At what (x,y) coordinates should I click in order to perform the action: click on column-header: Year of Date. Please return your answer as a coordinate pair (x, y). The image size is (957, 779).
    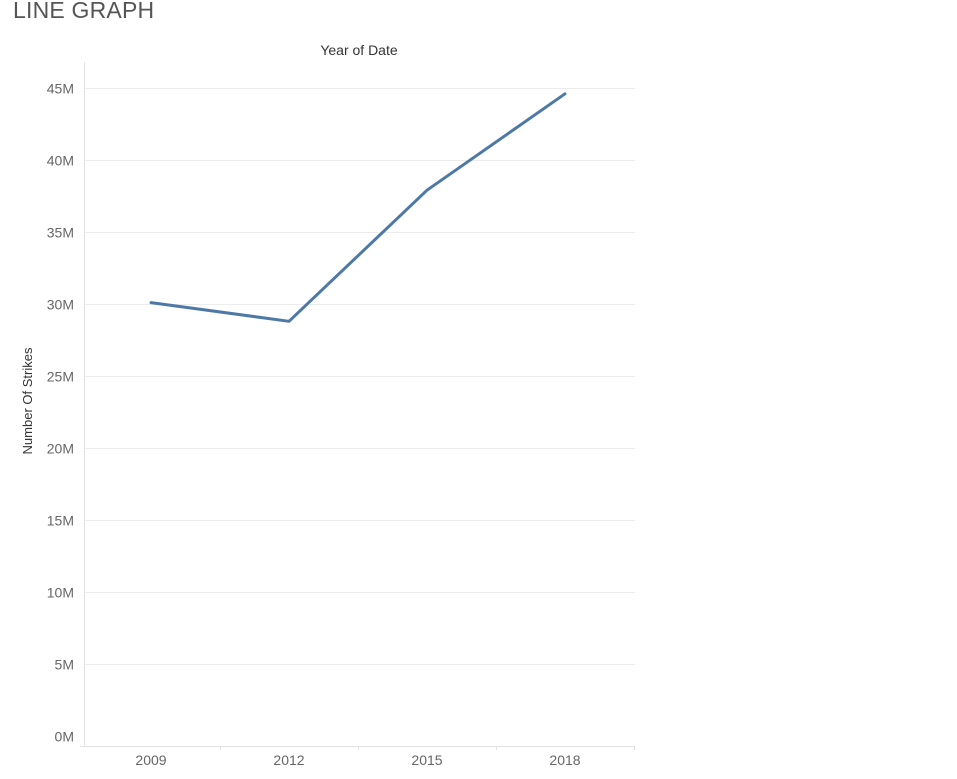
    Looking at the image, I should click on (359, 50).